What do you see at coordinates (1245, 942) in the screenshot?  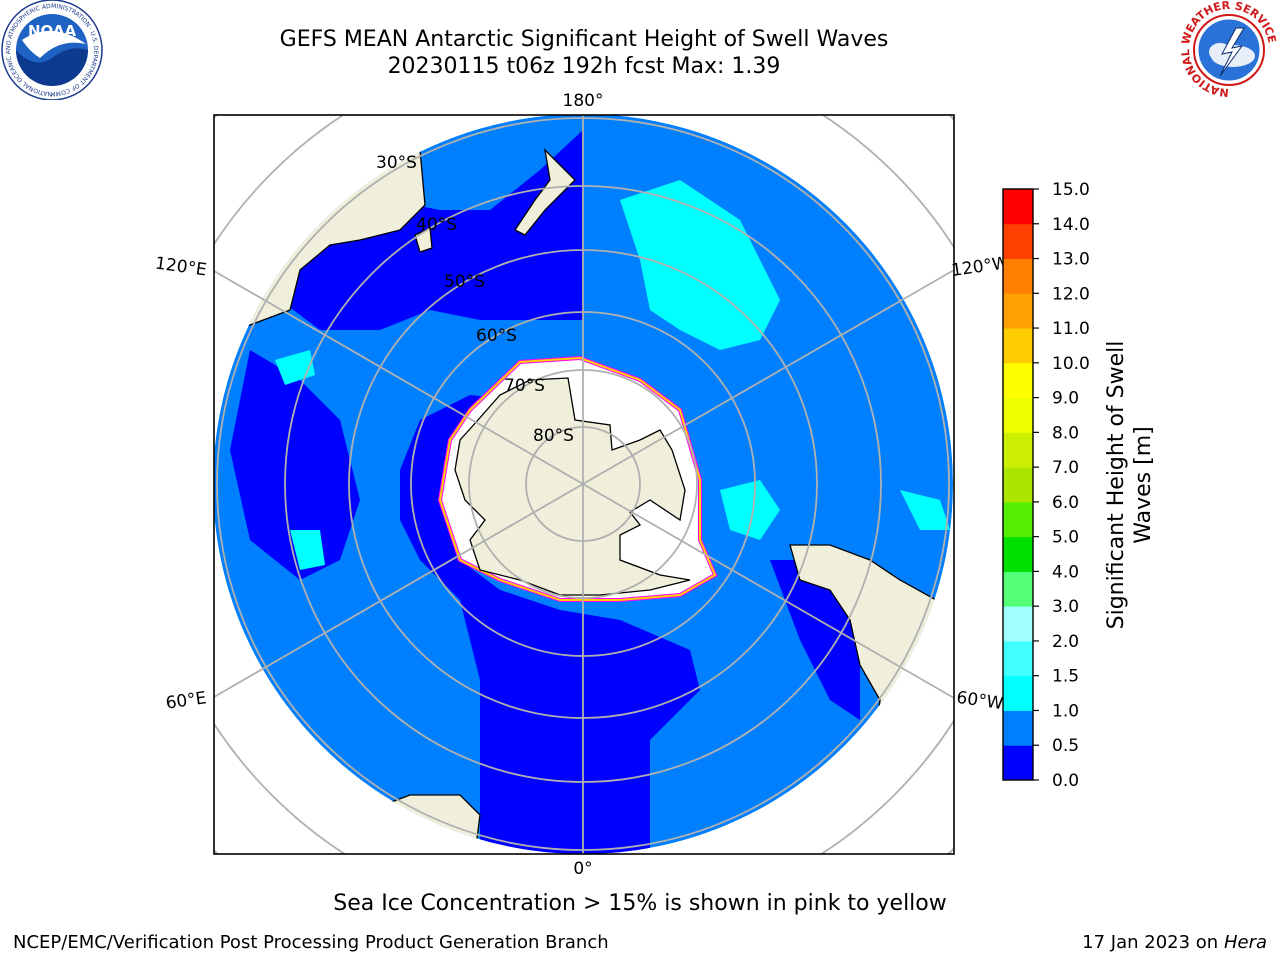 I see `machine-name: Hera` at bounding box center [1245, 942].